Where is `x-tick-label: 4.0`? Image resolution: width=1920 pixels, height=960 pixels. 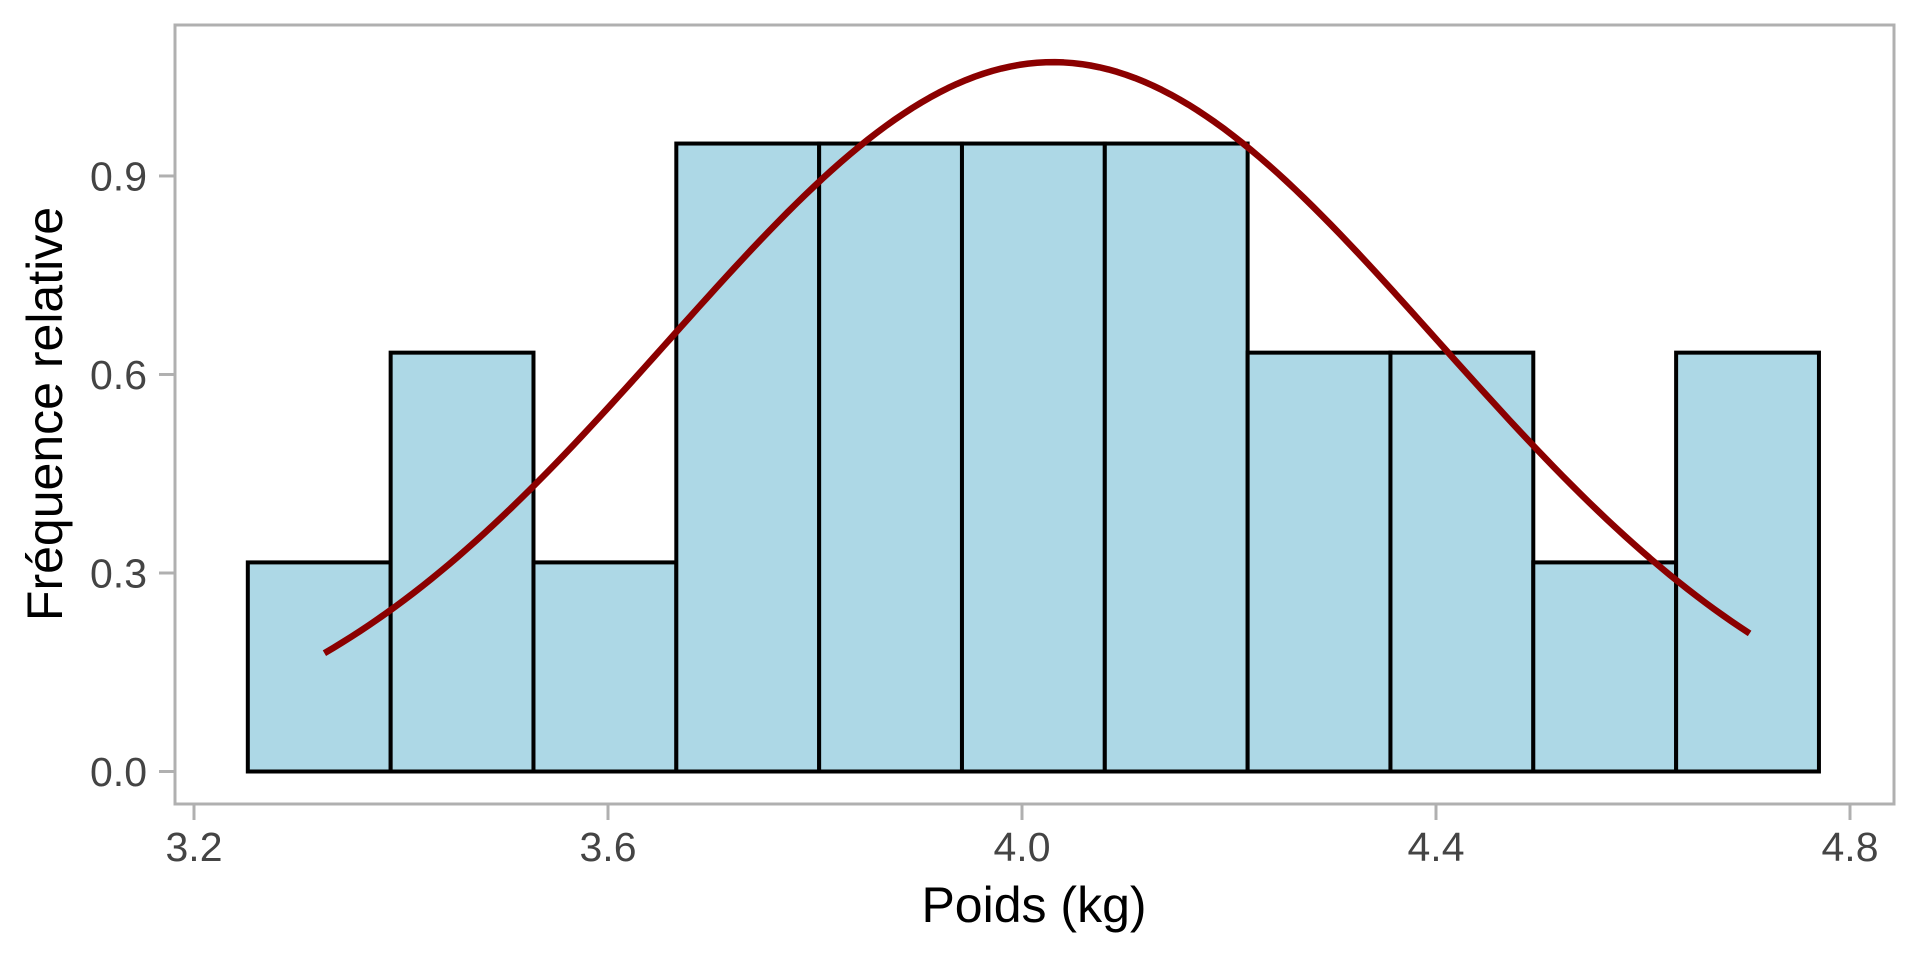 x-tick-label: 4.0 is located at coordinates (1022, 847).